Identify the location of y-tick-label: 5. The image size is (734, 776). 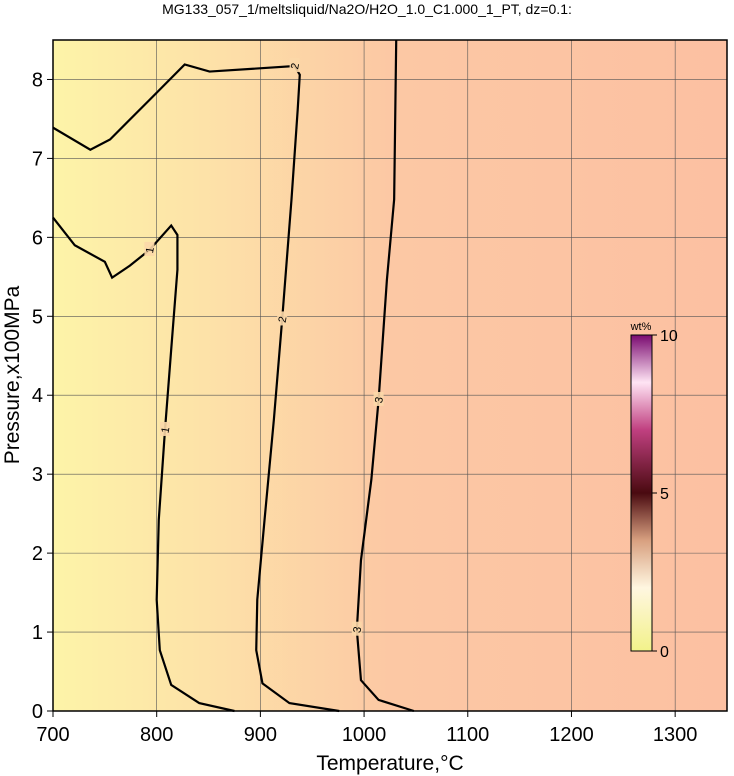
(37, 317).